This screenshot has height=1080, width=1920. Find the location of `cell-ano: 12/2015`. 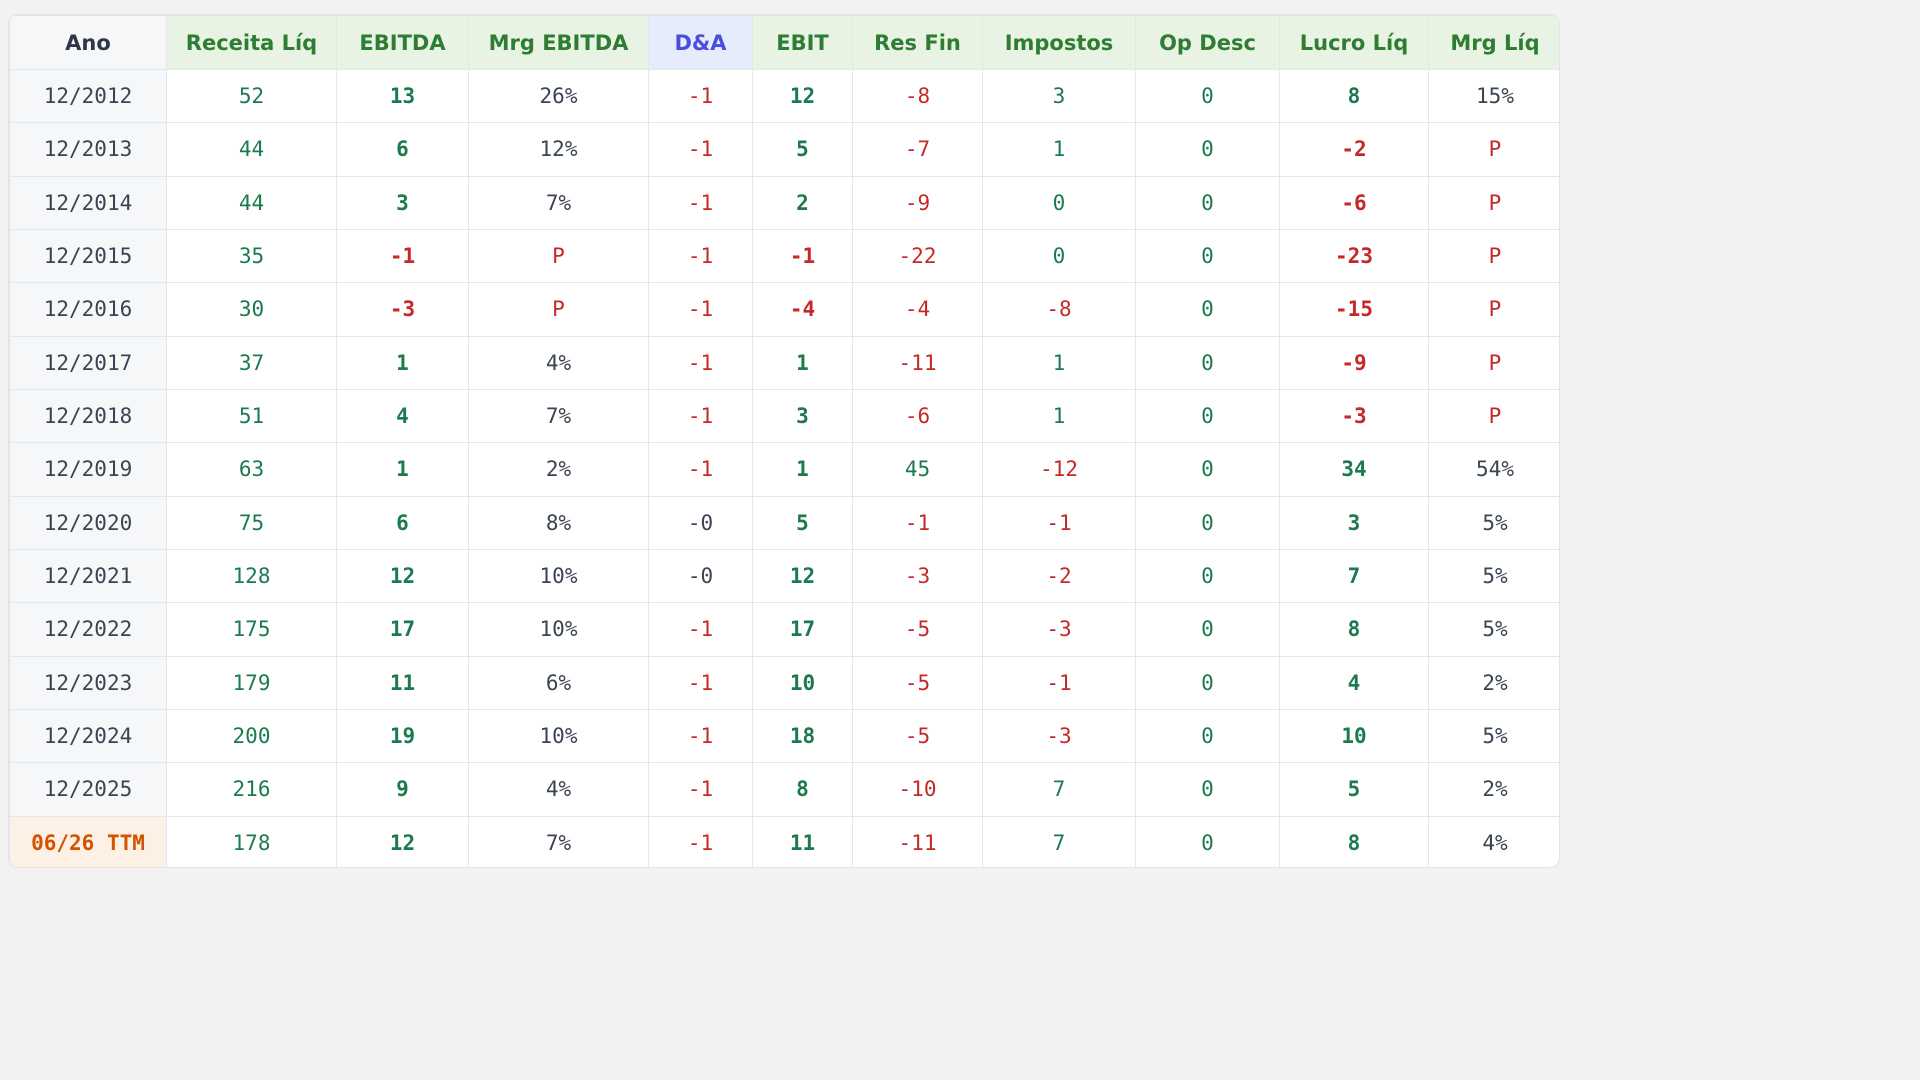

cell-ano: 12/2015 is located at coordinates (88, 256).